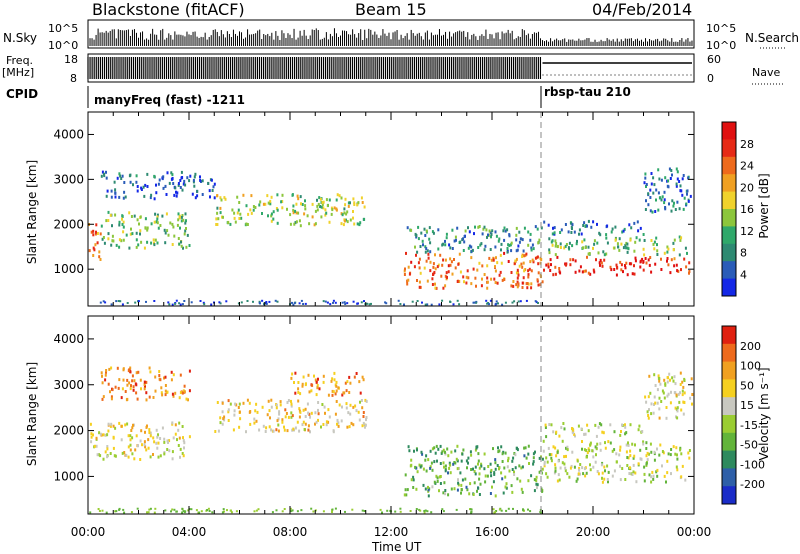 This screenshot has width=800, height=554. What do you see at coordinates (729, 442) in the screenshot?
I see `velocity-colorbar-swatch` at bounding box center [729, 442].